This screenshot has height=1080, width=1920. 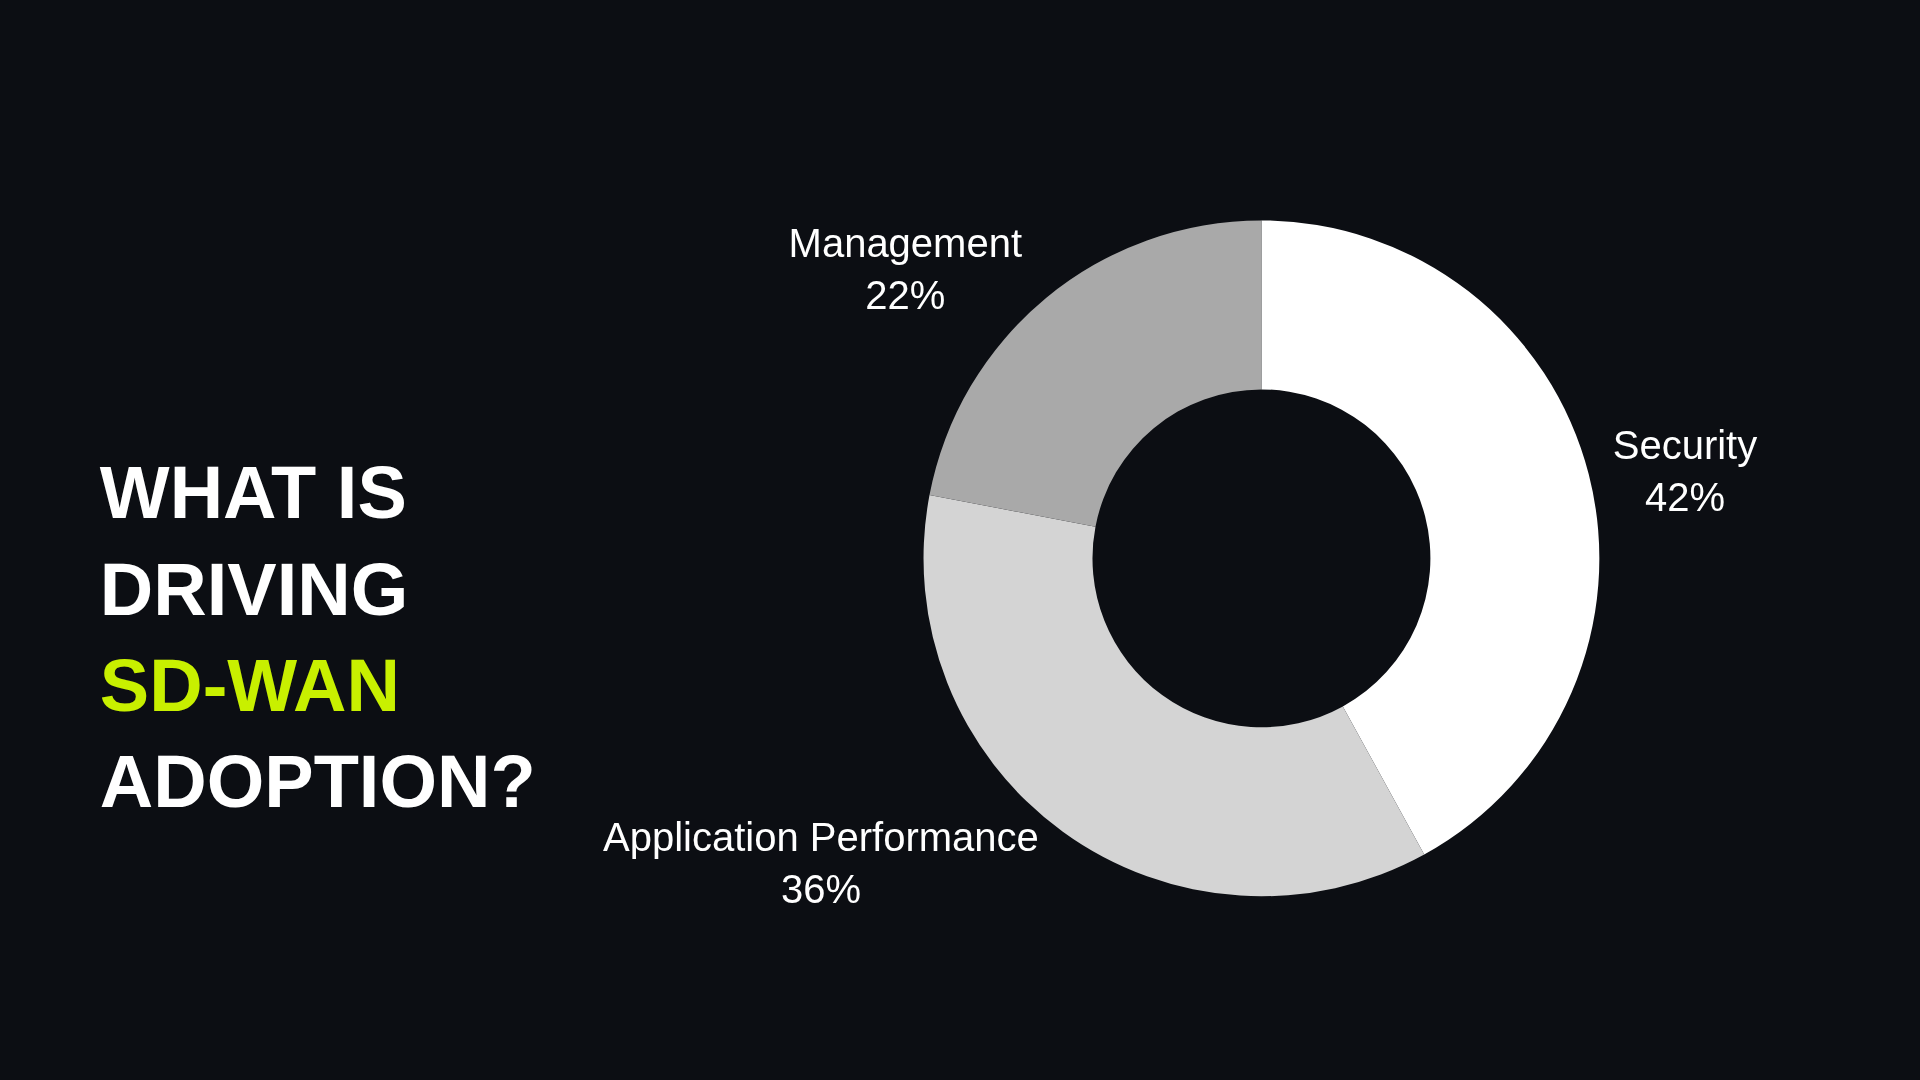 What do you see at coordinates (905, 243) in the screenshot?
I see `slice-label: Management` at bounding box center [905, 243].